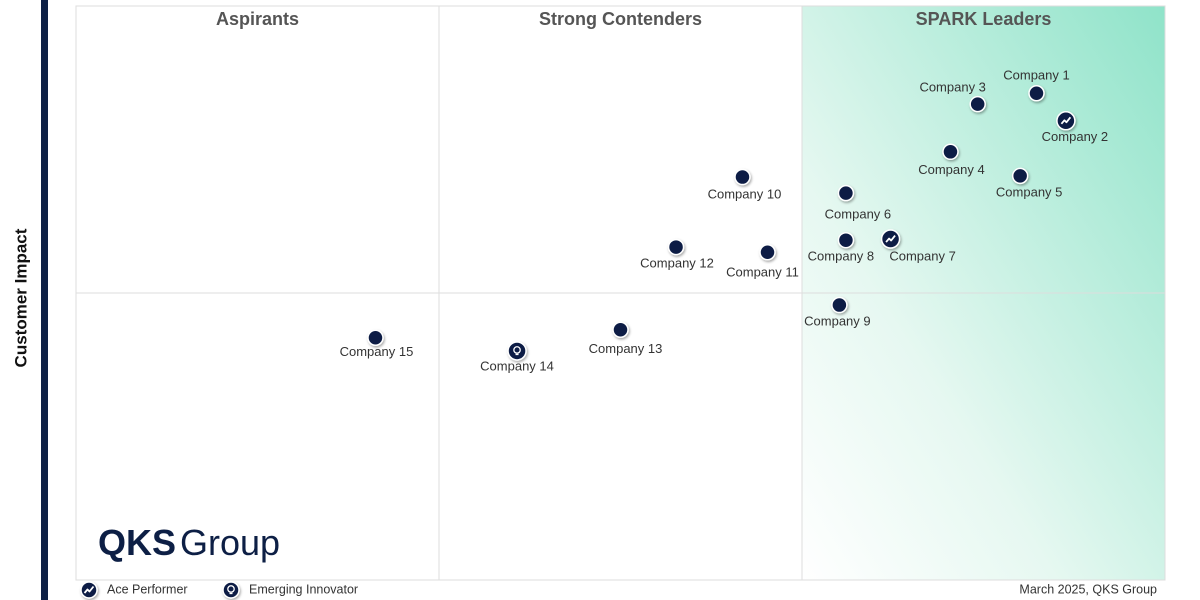  Describe the element at coordinates (858, 214) in the screenshot. I see `point-label: Company 6` at that location.